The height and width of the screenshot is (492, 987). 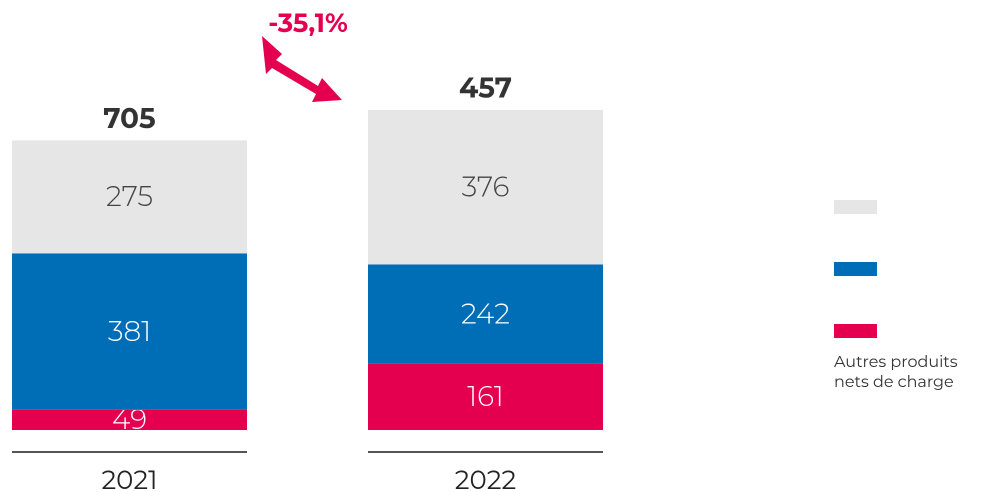 What do you see at coordinates (129, 119) in the screenshot?
I see `total-label: 705` at bounding box center [129, 119].